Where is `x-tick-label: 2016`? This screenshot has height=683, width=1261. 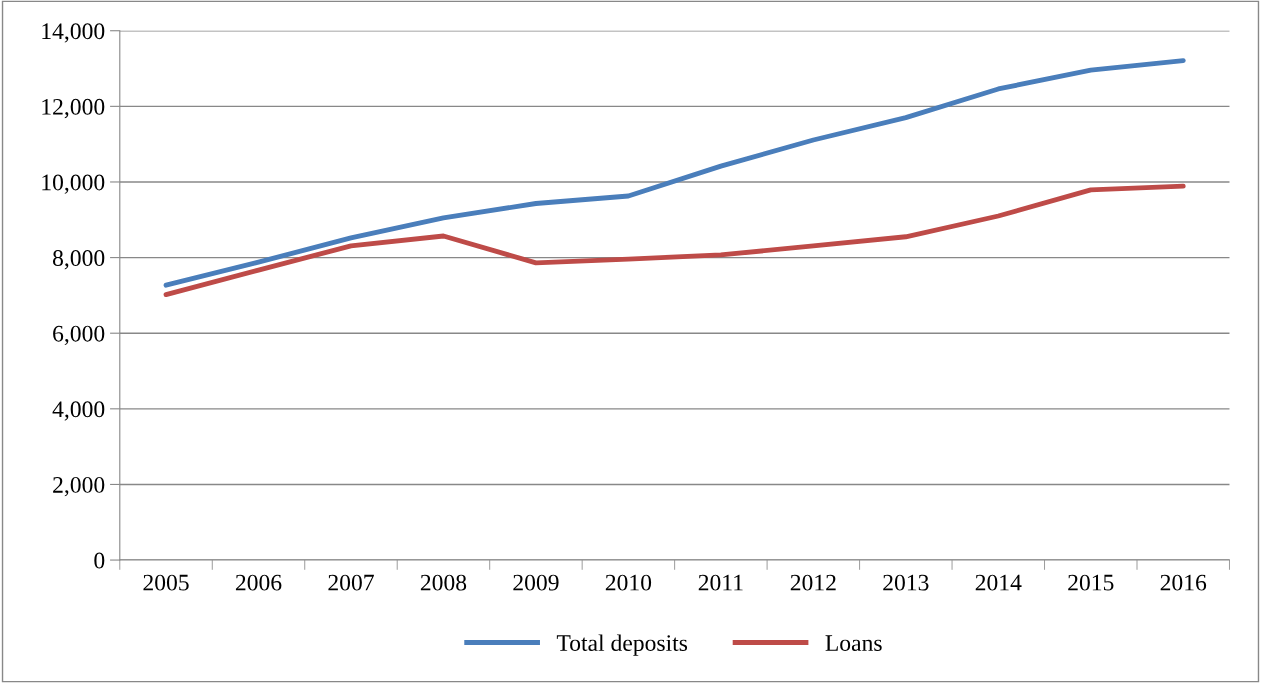
x-tick-label: 2016 is located at coordinates (1183, 582).